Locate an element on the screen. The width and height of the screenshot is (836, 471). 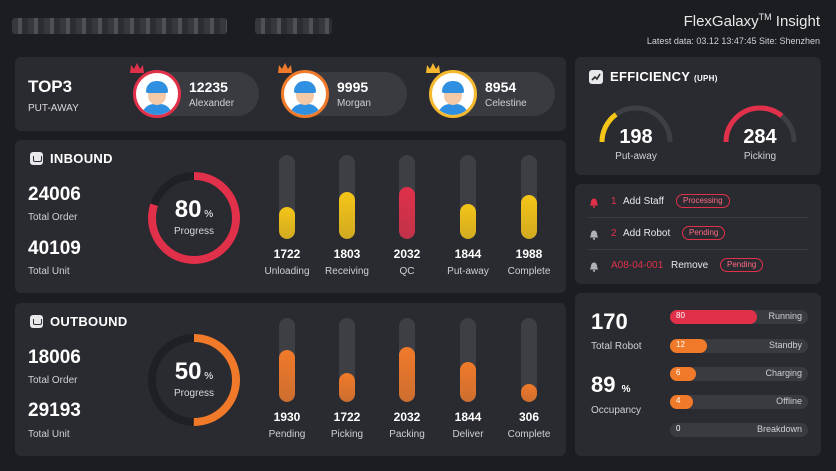
inbound-total-unit-label: Total Unit is located at coordinates (49, 271).